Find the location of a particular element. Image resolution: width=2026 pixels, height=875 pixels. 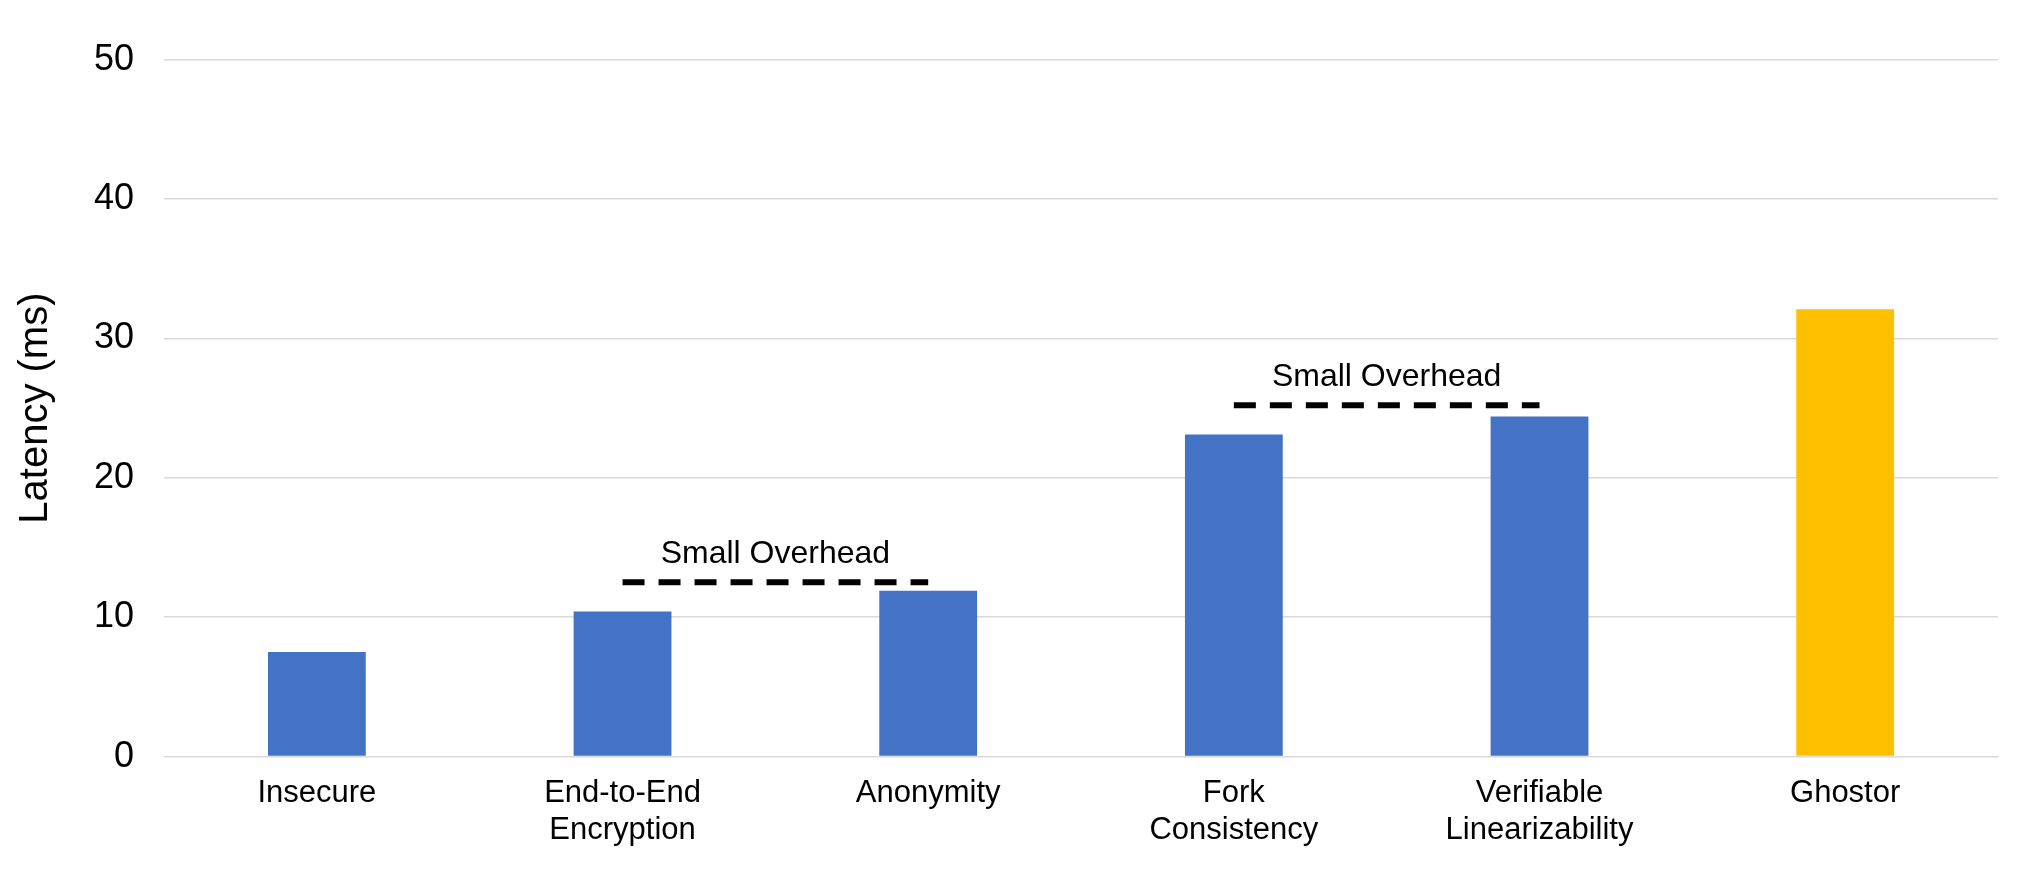

x-tick-label: Fork Consistency is located at coordinates (1234, 809).